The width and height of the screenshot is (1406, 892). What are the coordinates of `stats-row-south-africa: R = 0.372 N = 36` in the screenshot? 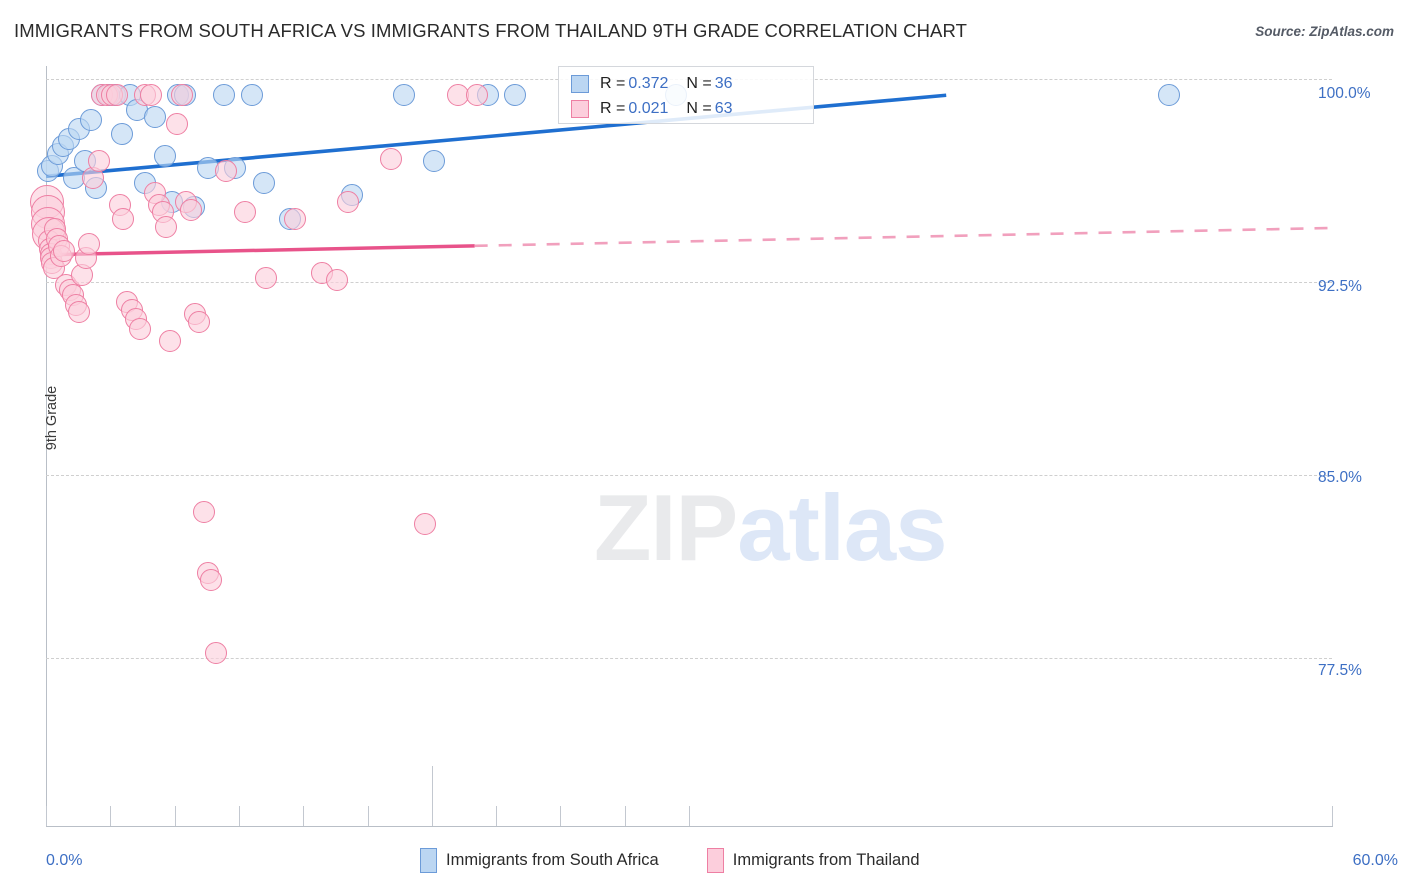 It's located at (692, 83).